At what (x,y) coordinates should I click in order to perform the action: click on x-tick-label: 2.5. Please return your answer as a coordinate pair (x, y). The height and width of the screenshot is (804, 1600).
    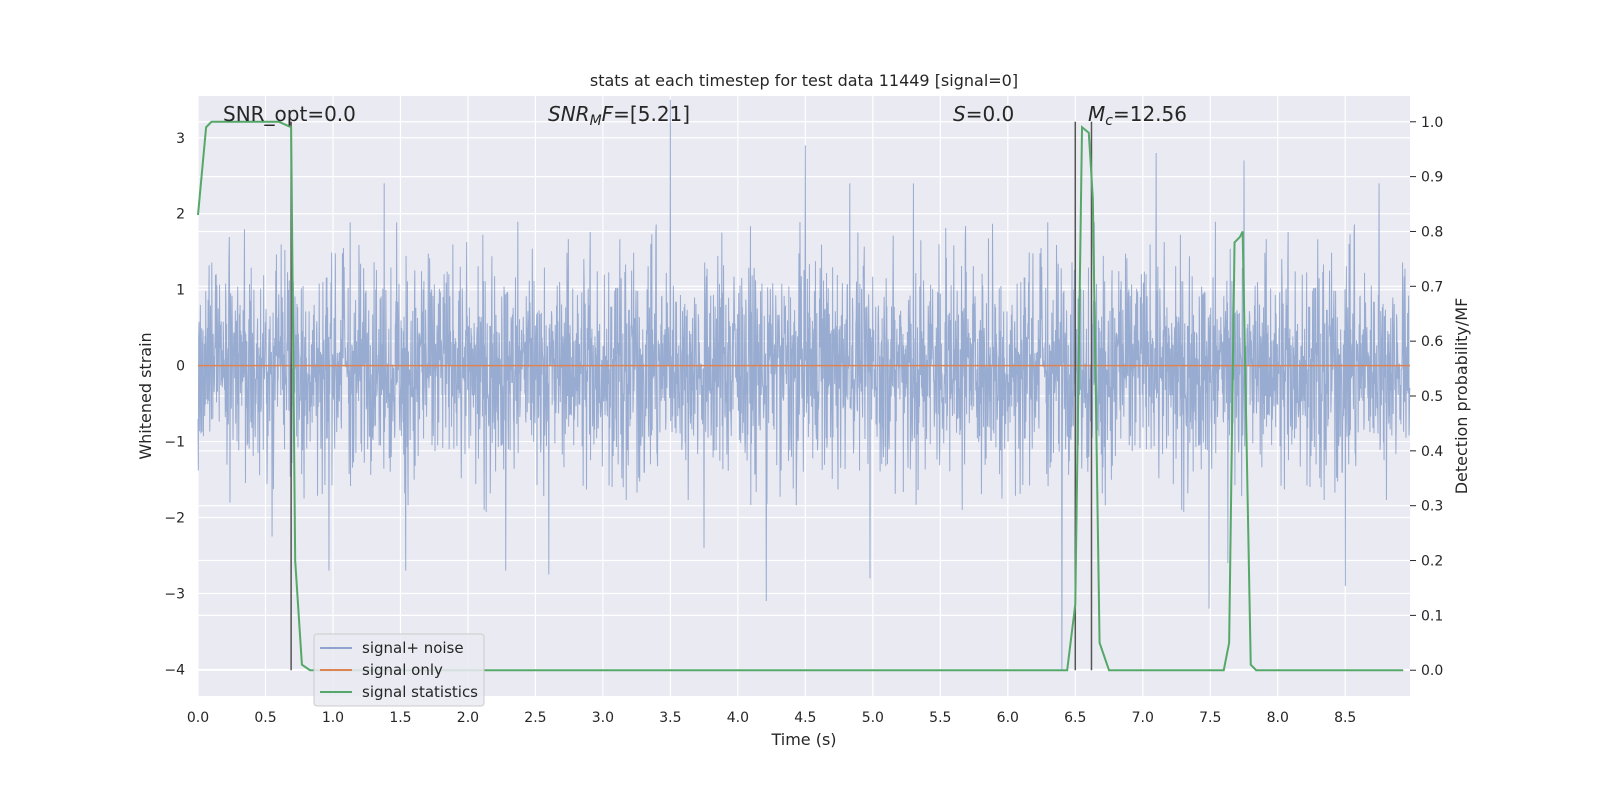
    Looking at the image, I should click on (535, 718).